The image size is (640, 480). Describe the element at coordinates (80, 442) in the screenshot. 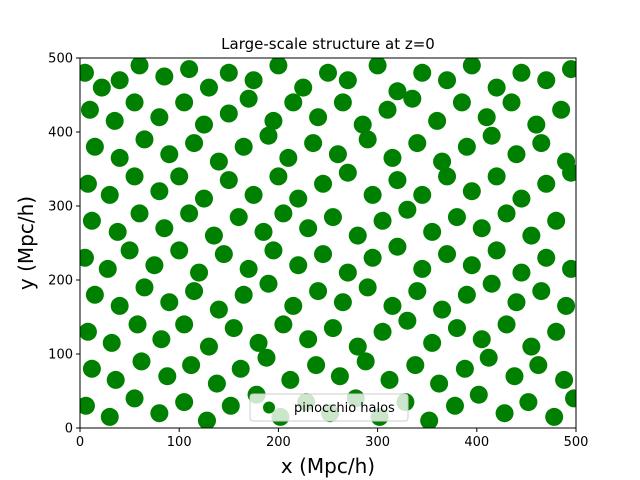

I see `x-tick-label: 0` at that location.